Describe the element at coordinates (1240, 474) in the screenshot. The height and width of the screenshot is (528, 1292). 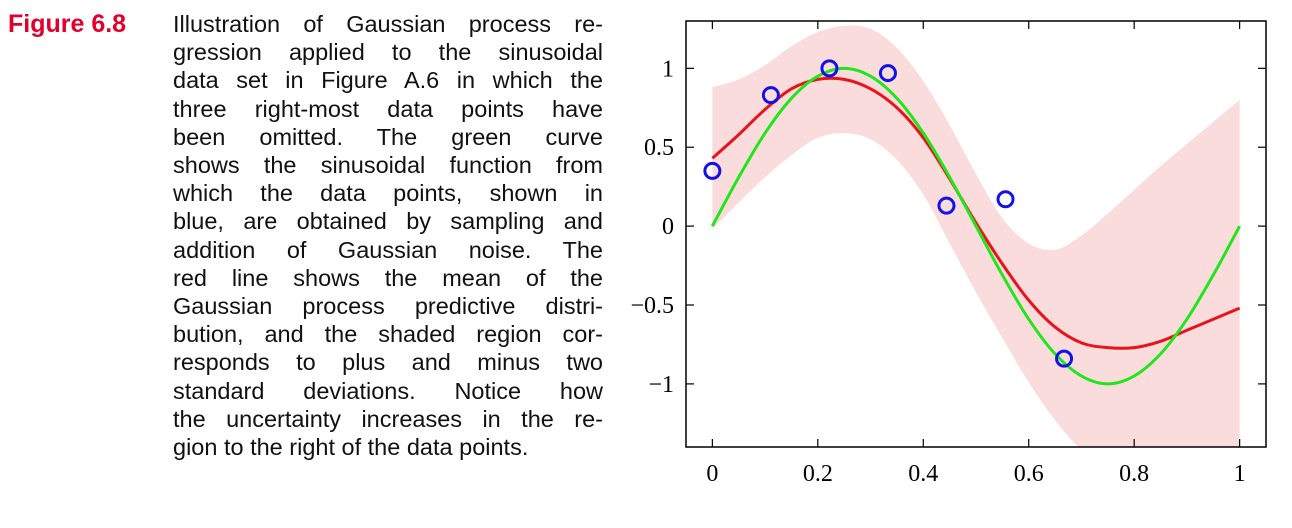
I see `x-tick-label: 1` at that location.